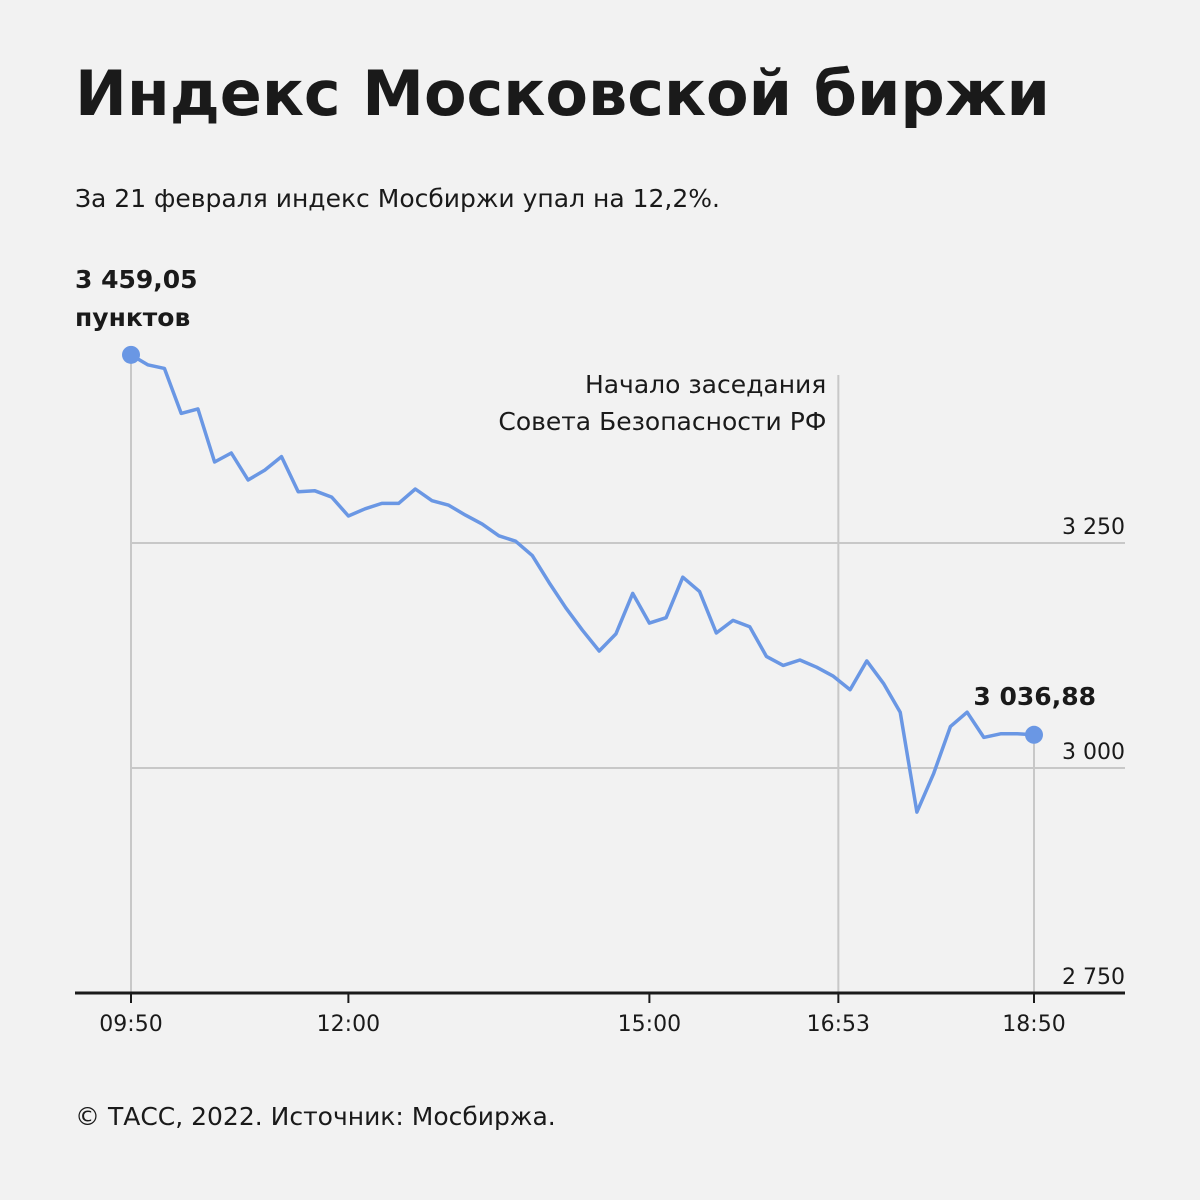  What do you see at coordinates (130, 1024) in the screenshot?
I see `x-tick-label: 09:50` at bounding box center [130, 1024].